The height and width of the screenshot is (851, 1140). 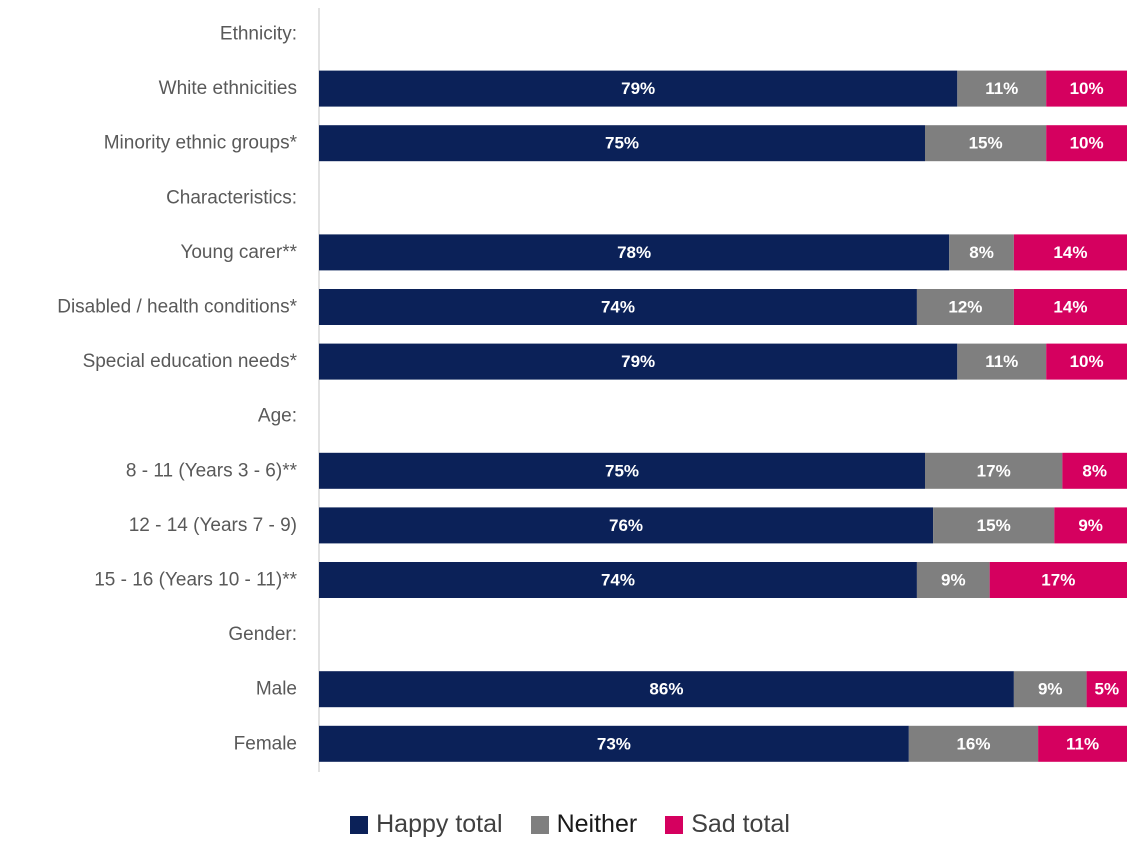 I want to click on group-header-label: Ethnicity:, so click(x=258, y=34).